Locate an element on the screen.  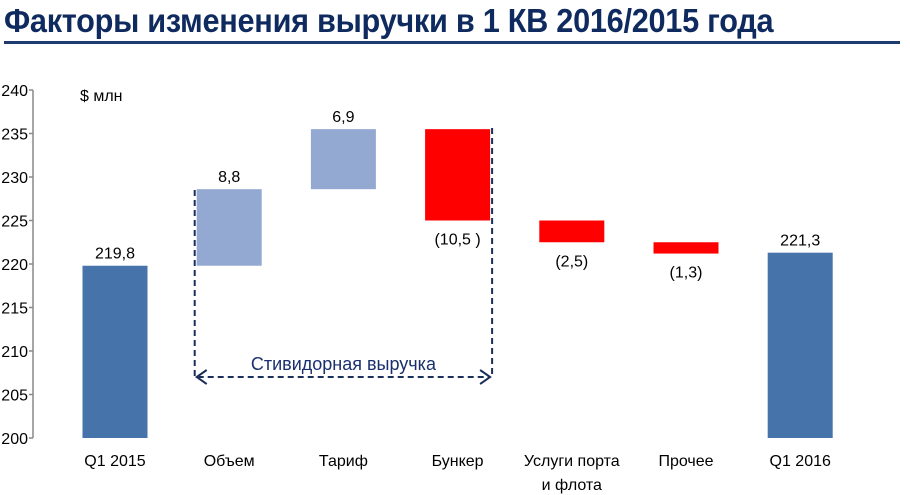
arrow-right-icon is located at coordinates (485, 377).